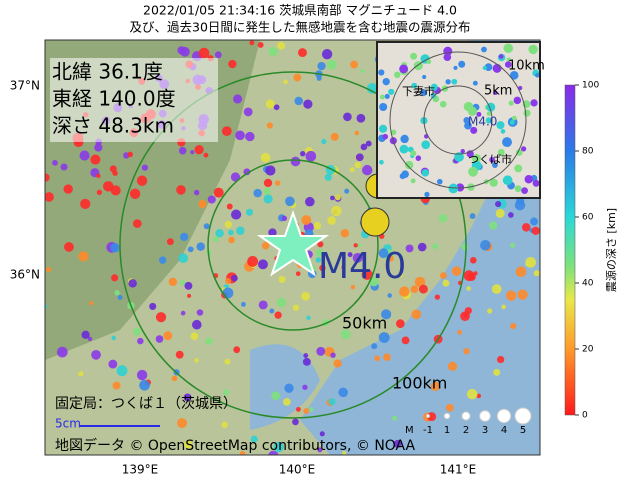 This screenshot has height=484, width=624. Describe the element at coordinates (113, 126) in the screenshot. I see `depth: 深さ 48.3km` at that location.